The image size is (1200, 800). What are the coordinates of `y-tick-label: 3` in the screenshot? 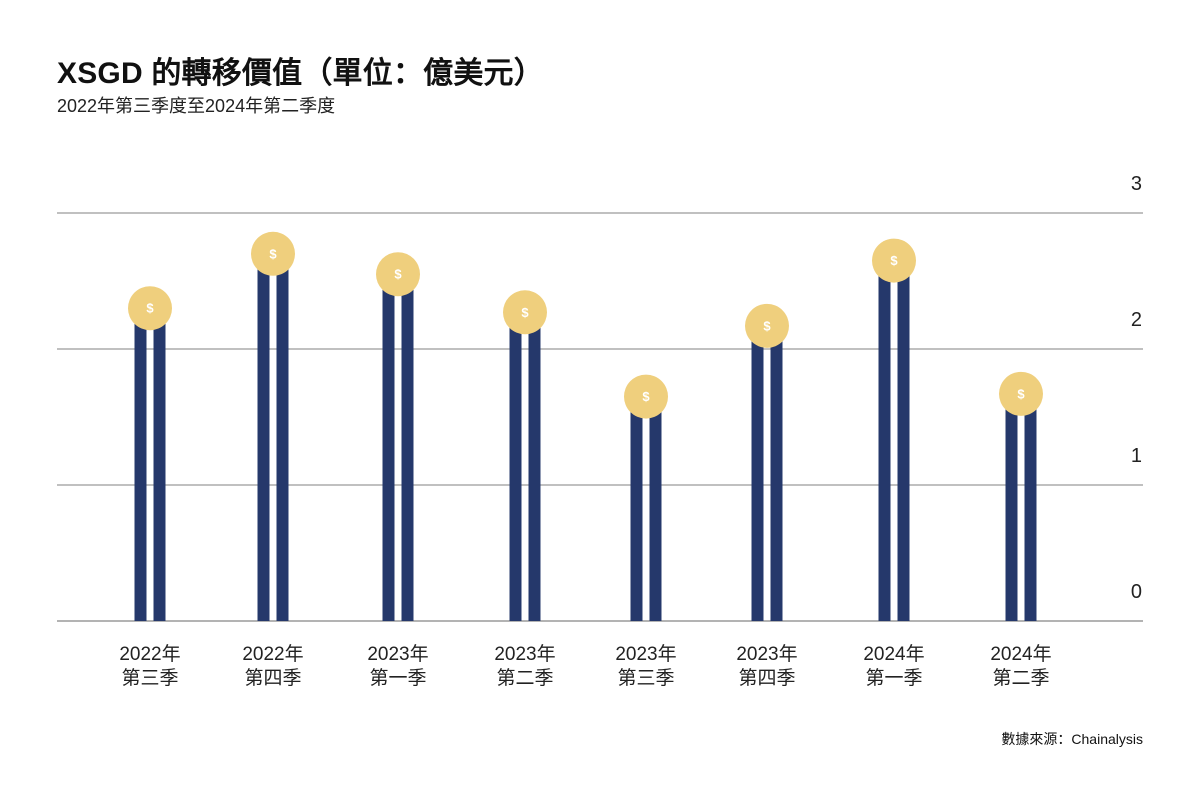 It's located at (1136, 184).